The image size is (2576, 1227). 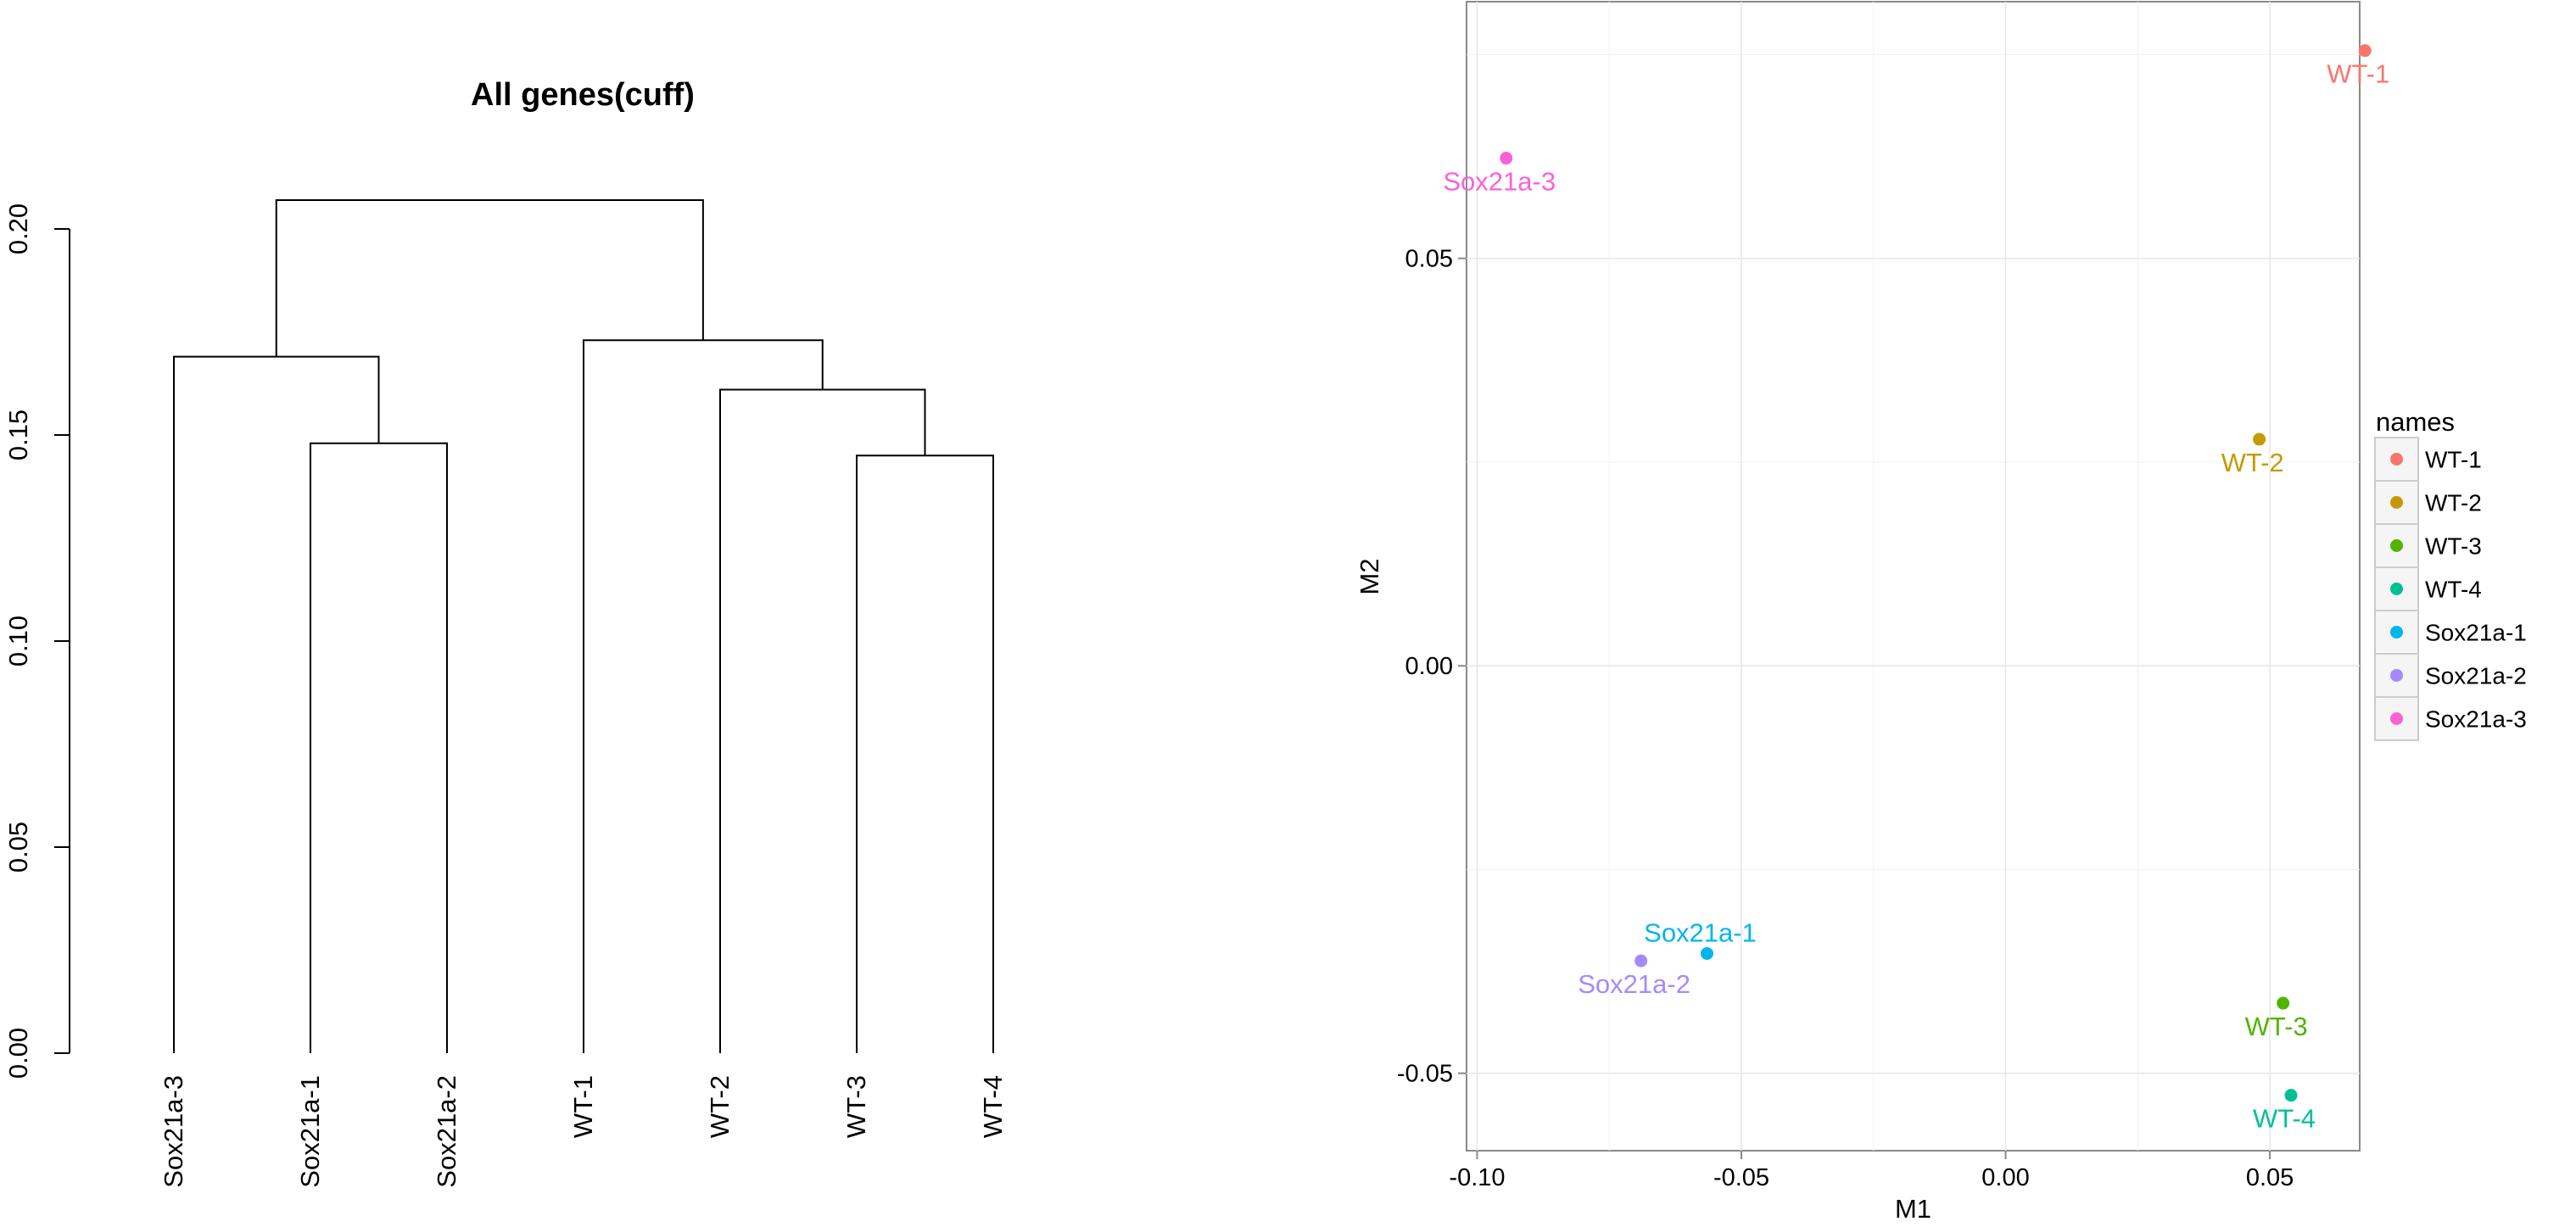 What do you see at coordinates (2453, 460) in the screenshot?
I see `legend-entry: WT-1` at bounding box center [2453, 460].